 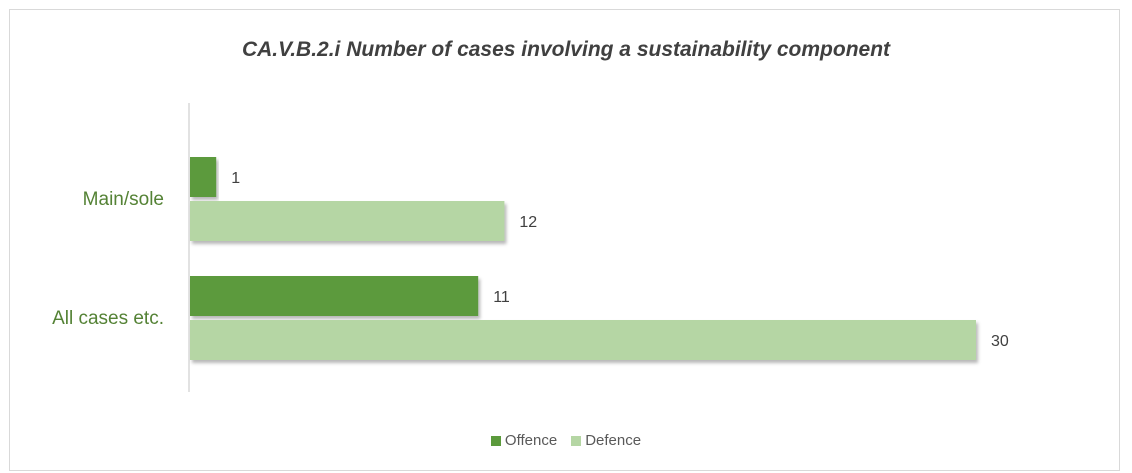 I want to click on legend-swatch-defence, so click(x=576, y=440).